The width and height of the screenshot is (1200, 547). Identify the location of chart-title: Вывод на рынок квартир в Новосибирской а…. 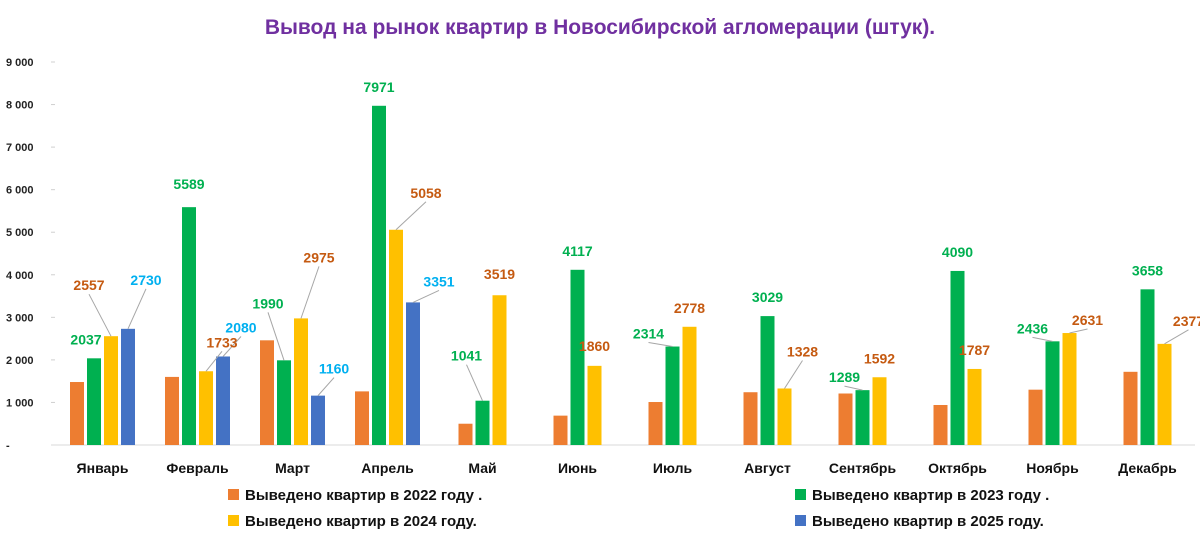
(600, 27).